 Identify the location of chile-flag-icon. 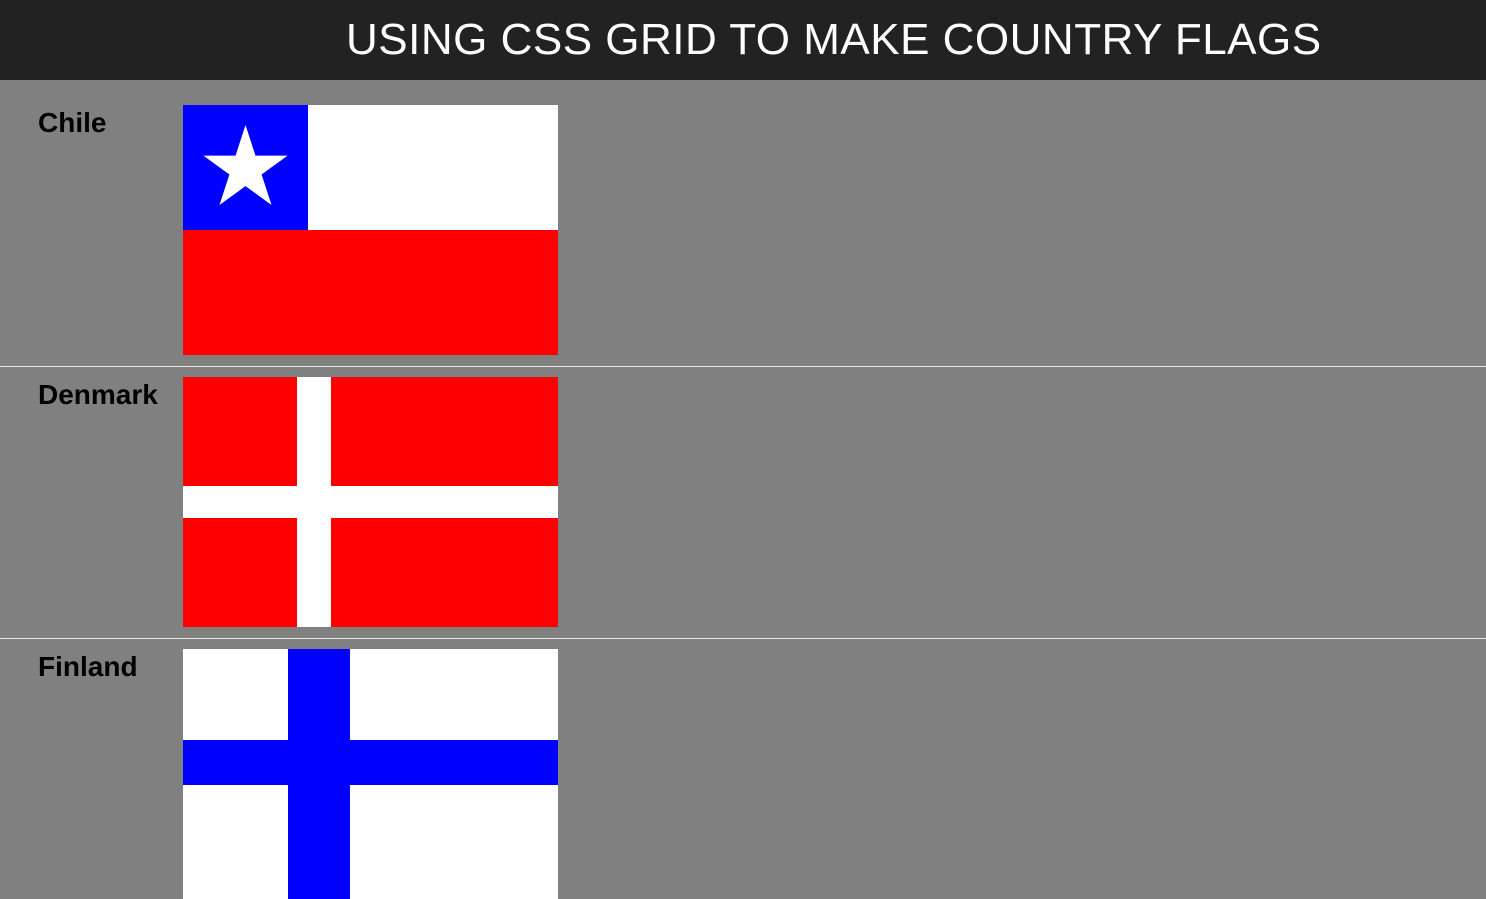
(370, 230).